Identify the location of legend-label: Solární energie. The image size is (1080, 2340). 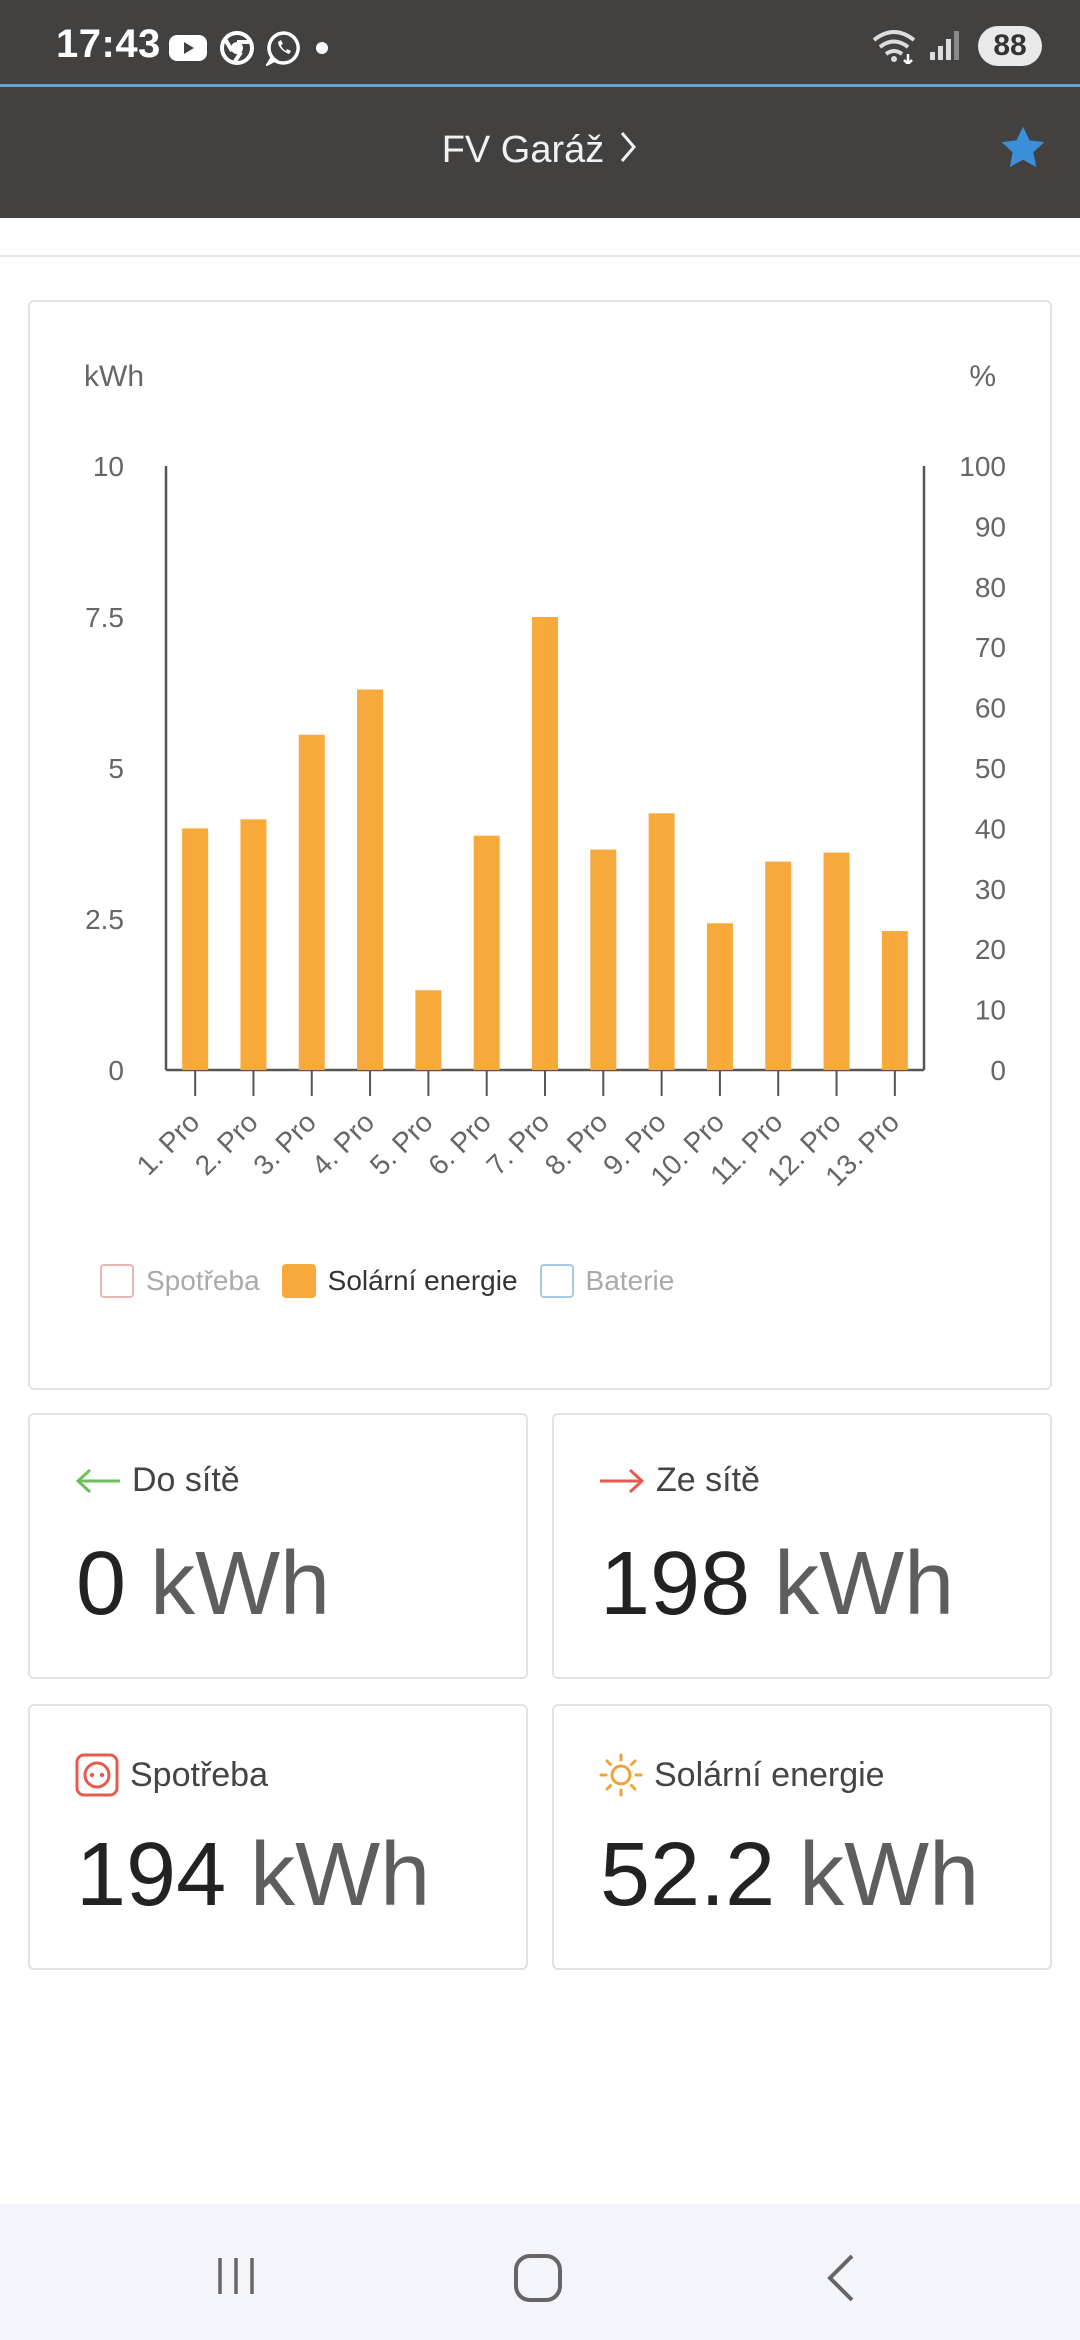
(422, 1280).